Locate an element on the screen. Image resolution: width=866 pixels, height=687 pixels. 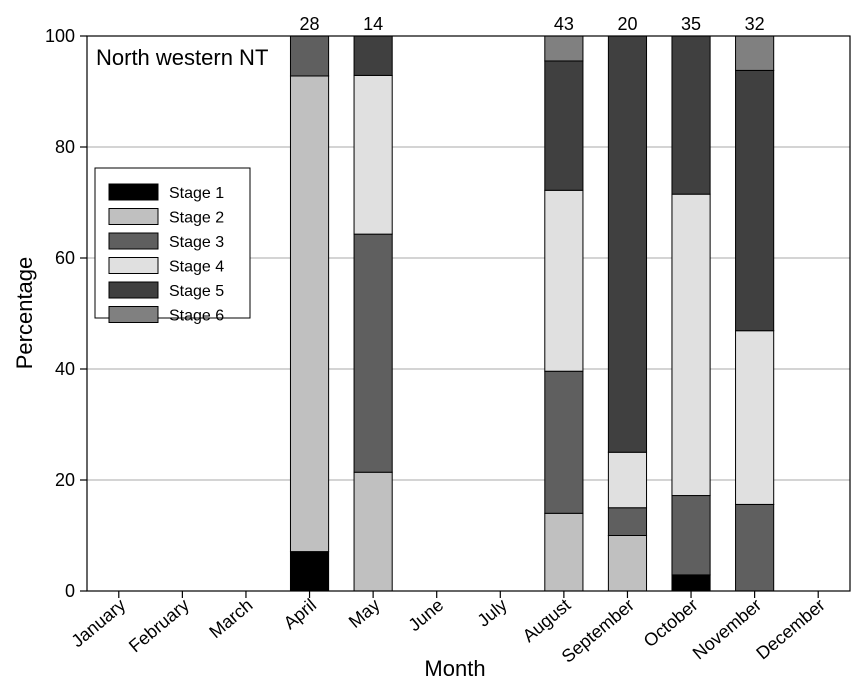
y-tick-label: 40 is located at coordinates (65, 369).